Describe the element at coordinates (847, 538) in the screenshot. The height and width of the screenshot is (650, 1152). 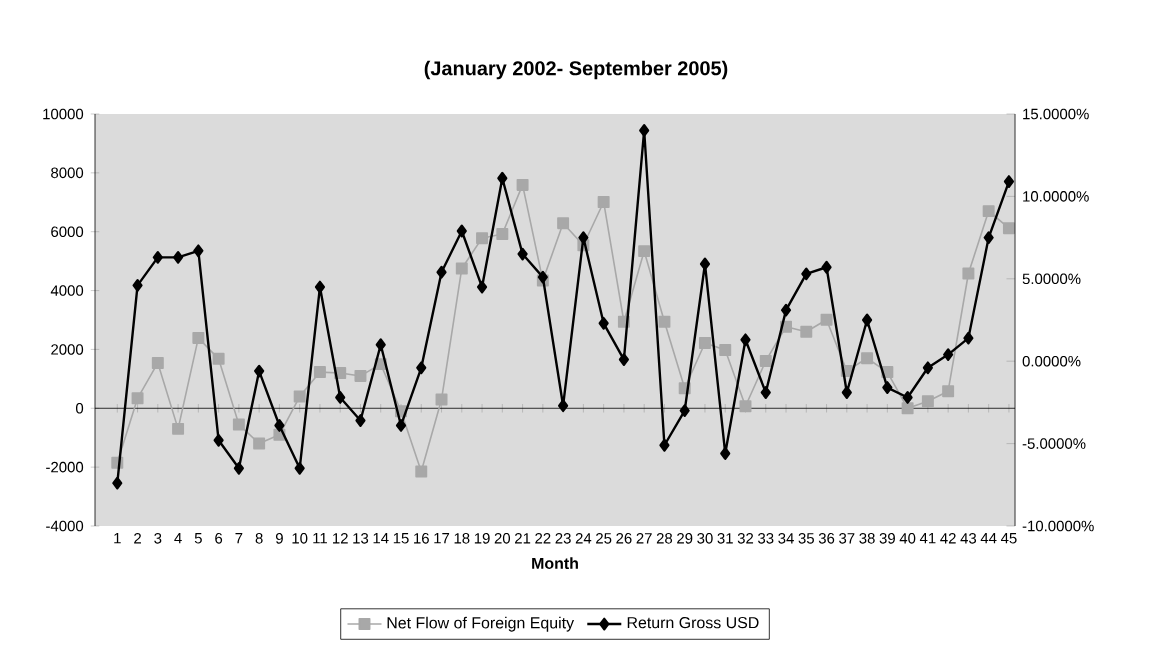
I see `x-tick-label: 37` at that location.